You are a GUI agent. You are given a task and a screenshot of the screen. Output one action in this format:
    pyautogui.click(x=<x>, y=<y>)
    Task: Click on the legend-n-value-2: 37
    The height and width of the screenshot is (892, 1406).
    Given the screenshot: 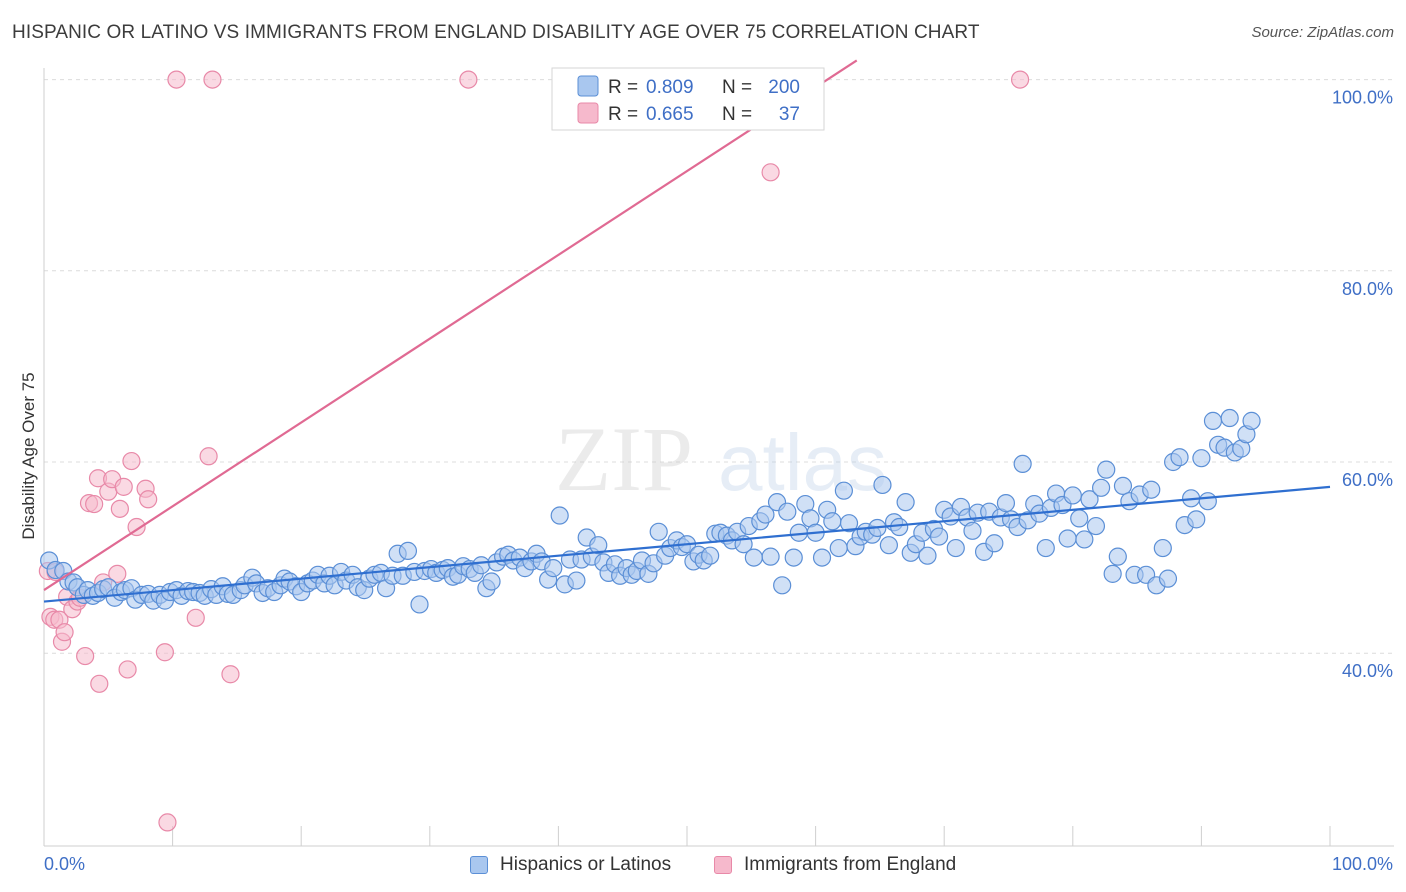 What is the action you would take?
    pyautogui.click(x=789, y=114)
    